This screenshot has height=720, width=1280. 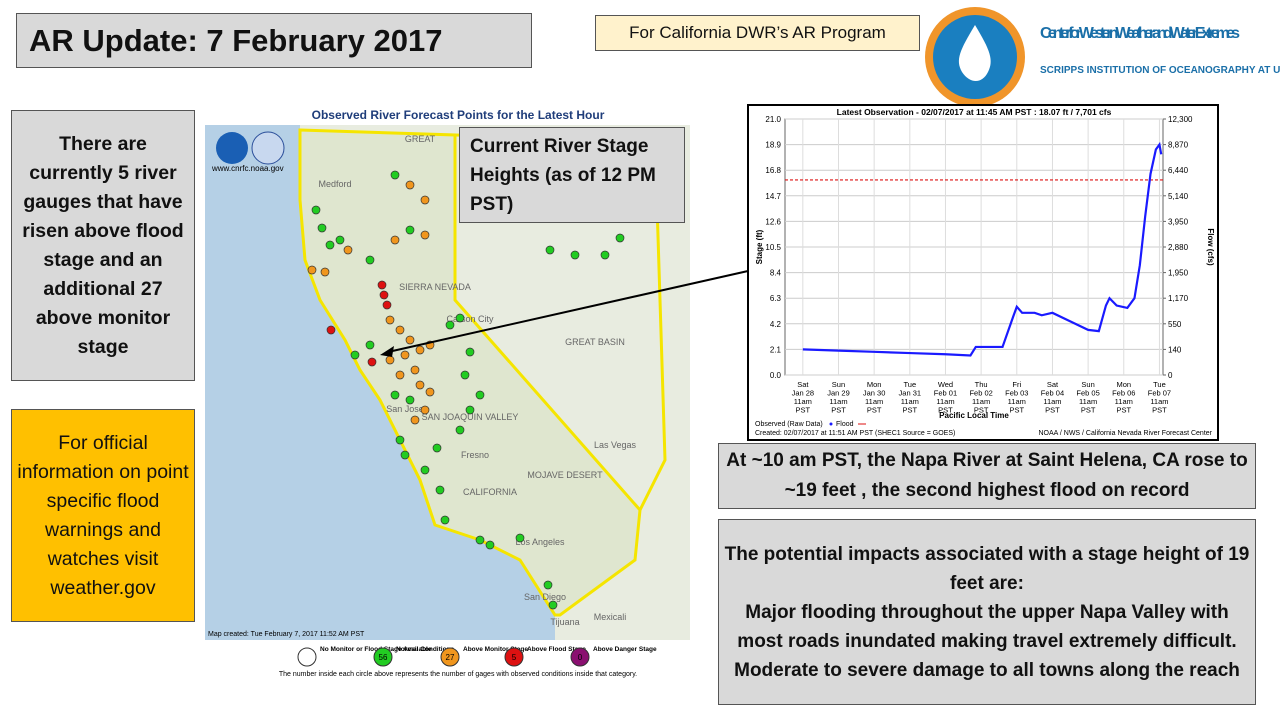 What do you see at coordinates (974, 247) in the screenshot?
I see `plot-area` at bounding box center [974, 247].